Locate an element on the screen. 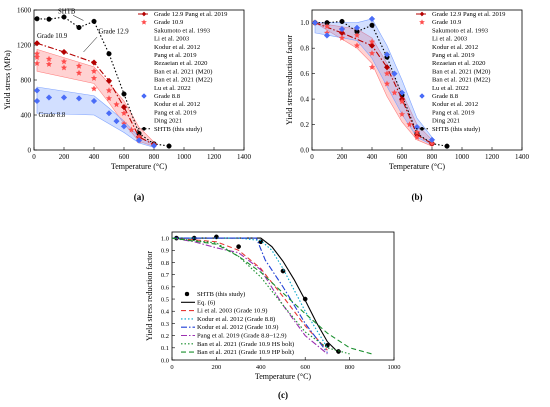 The height and width of the screenshot is (407, 550). range-band is located at coordinates (373, 82).